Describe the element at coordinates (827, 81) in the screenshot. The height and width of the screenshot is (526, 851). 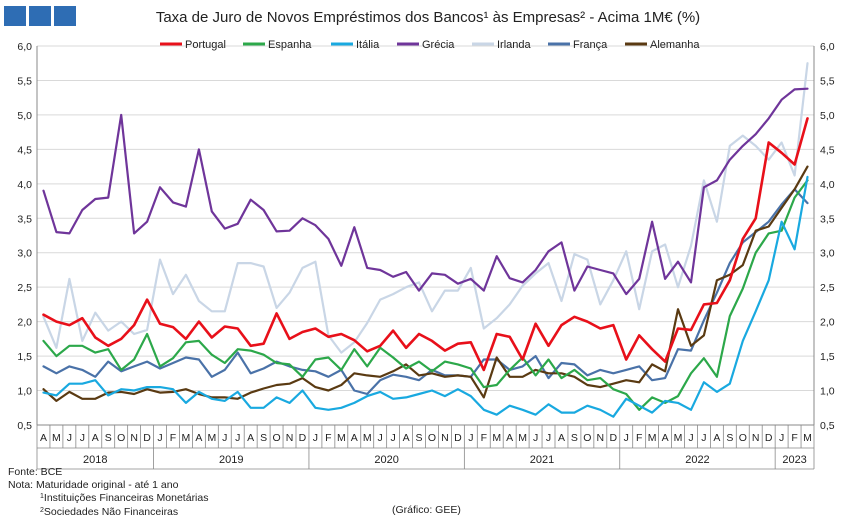
I see `y-tick-label-right: 5,5` at that location.